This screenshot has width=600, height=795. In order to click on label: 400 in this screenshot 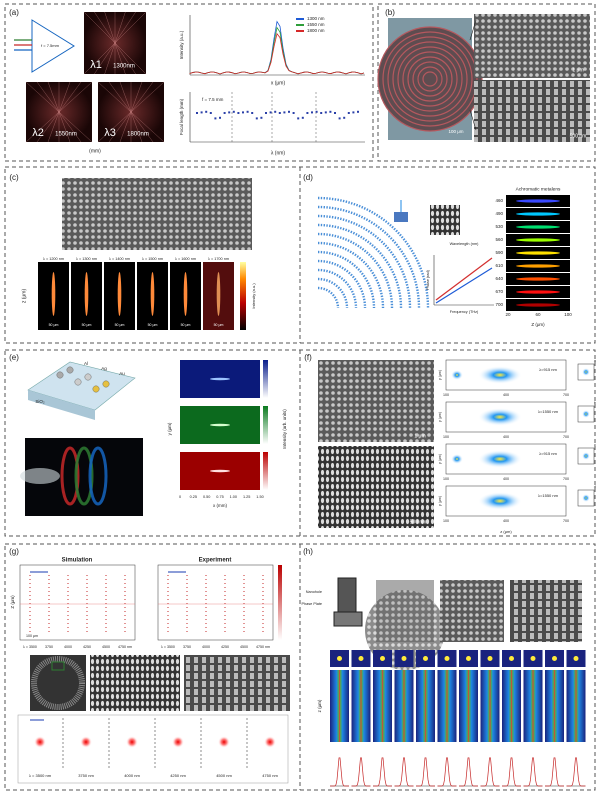, I will do `click(506, 437)`.